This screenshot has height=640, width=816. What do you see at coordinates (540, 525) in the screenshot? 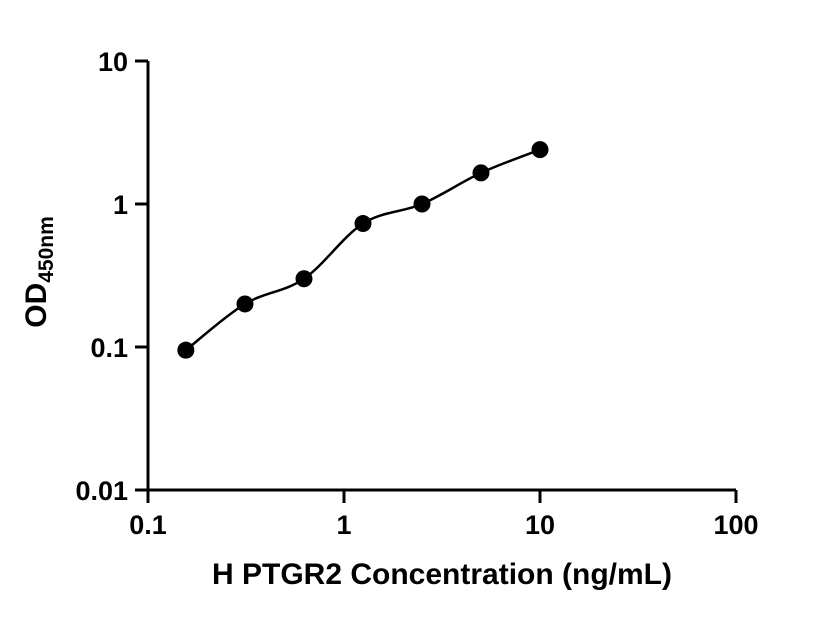
I see `x-tick-label: 10` at bounding box center [540, 525].